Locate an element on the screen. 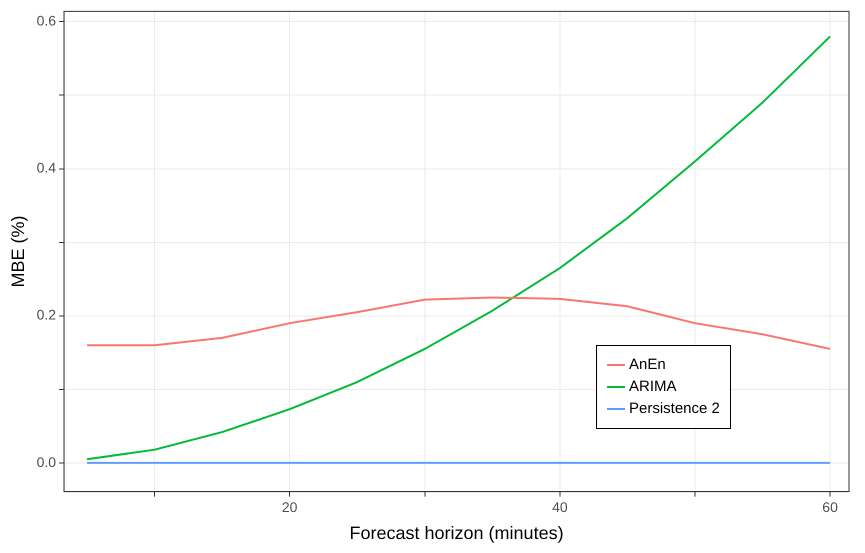 The width and height of the screenshot is (865, 553). legend-label: AnEn is located at coordinates (647, 365).